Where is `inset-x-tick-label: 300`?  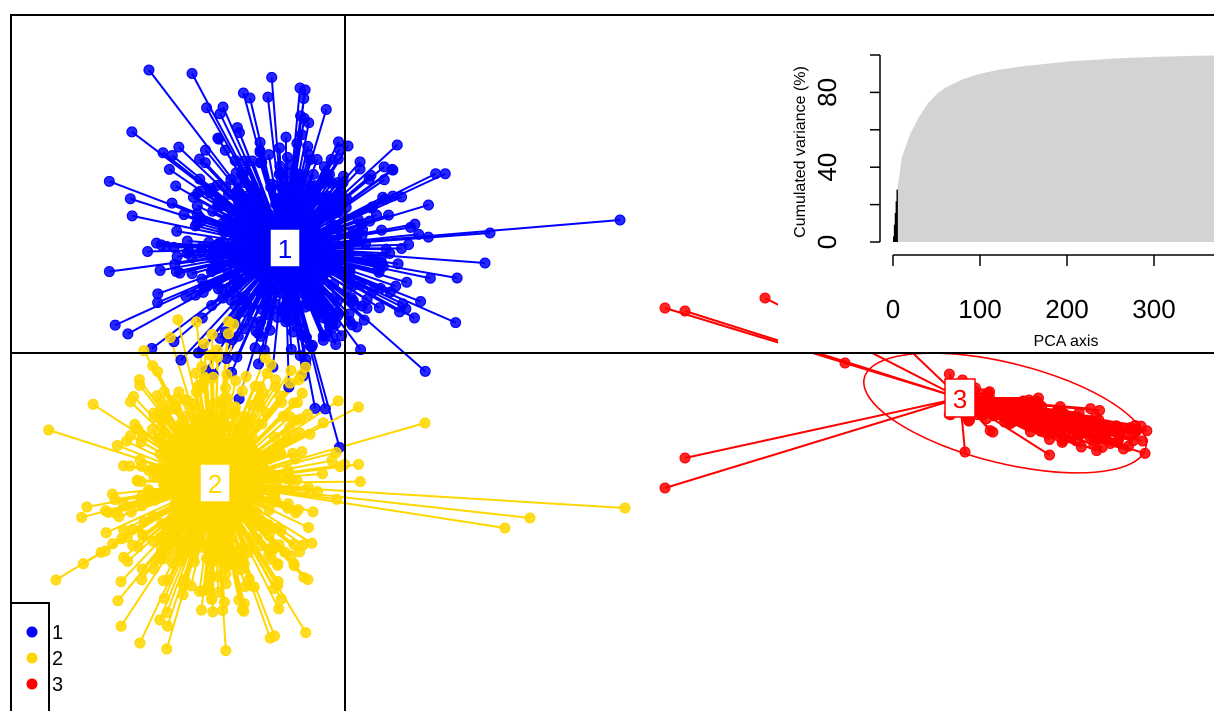
inset-x-tick-label: 300 is located at coordinates (1153, 309).